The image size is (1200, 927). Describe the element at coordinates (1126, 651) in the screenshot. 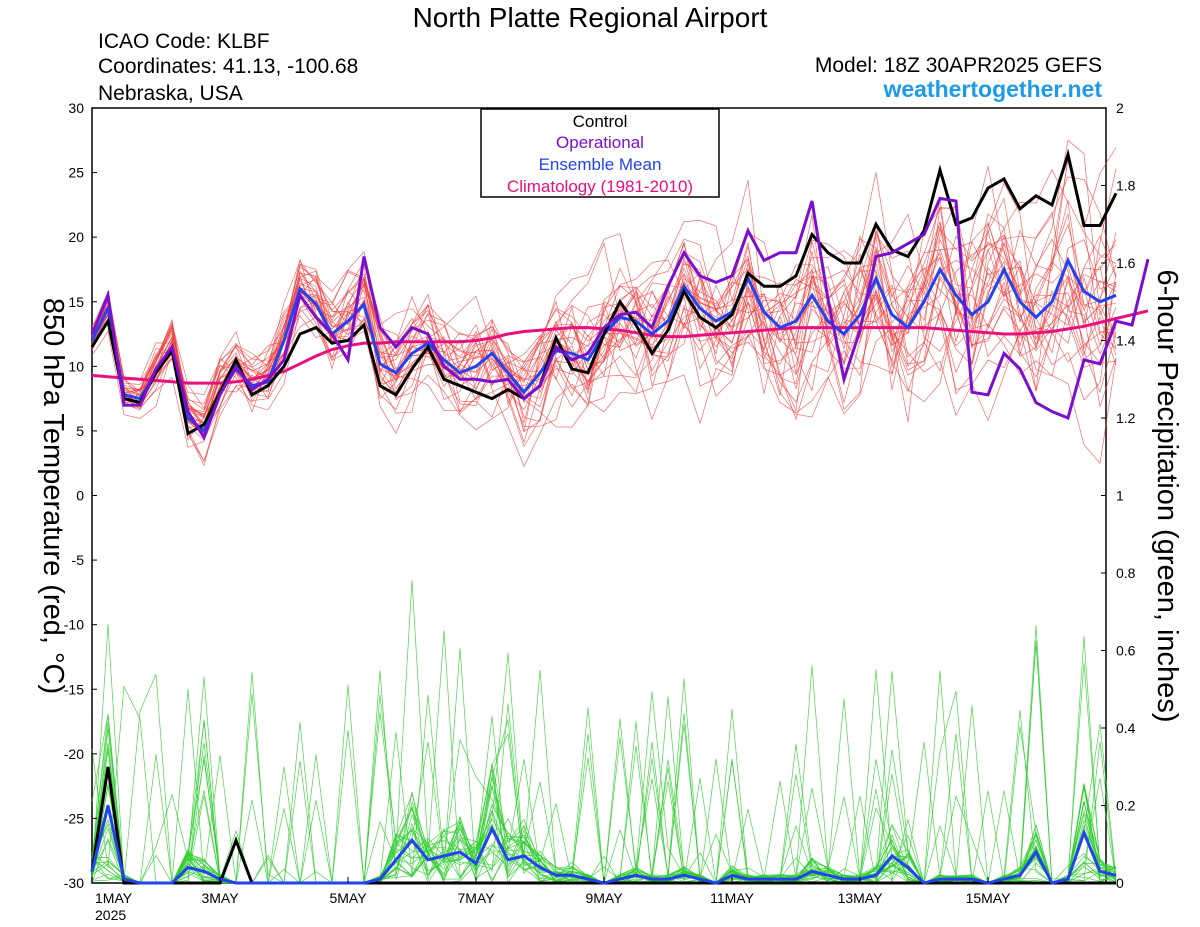

I see `right-tick-label: 0.6` at that location.